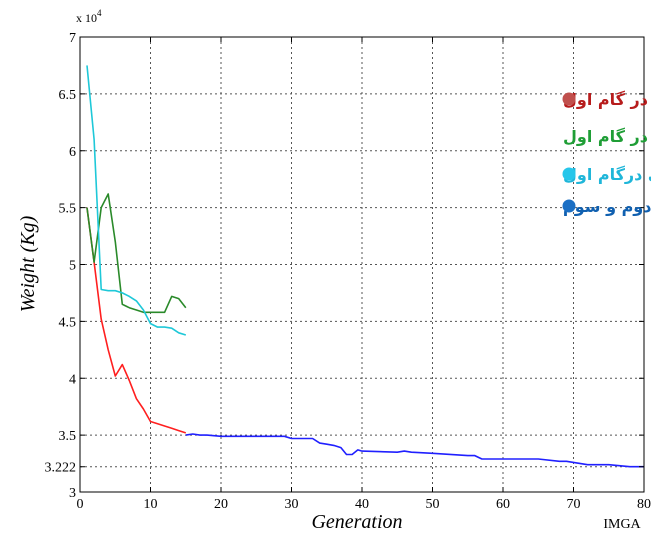 The width and height of the screenshot is (651, 538). What do you see at coordinates (644, 504) in the screenshot?
I see `x-tick-label: 80` at bounding box center [644, 504].